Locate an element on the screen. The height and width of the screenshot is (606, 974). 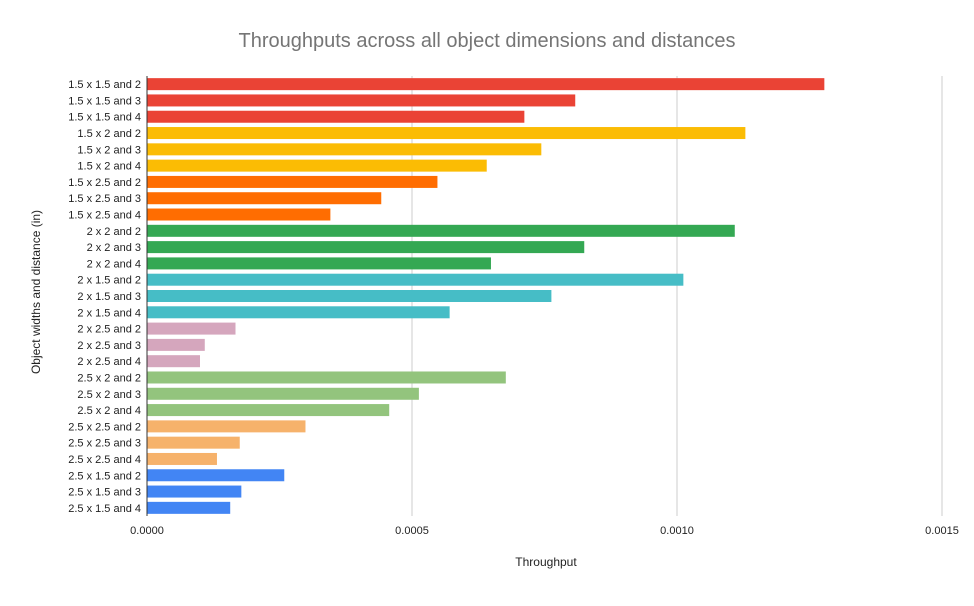
y-tick-label: 2.5 x 1.5 and 3 is located at coordinates (104, 493).